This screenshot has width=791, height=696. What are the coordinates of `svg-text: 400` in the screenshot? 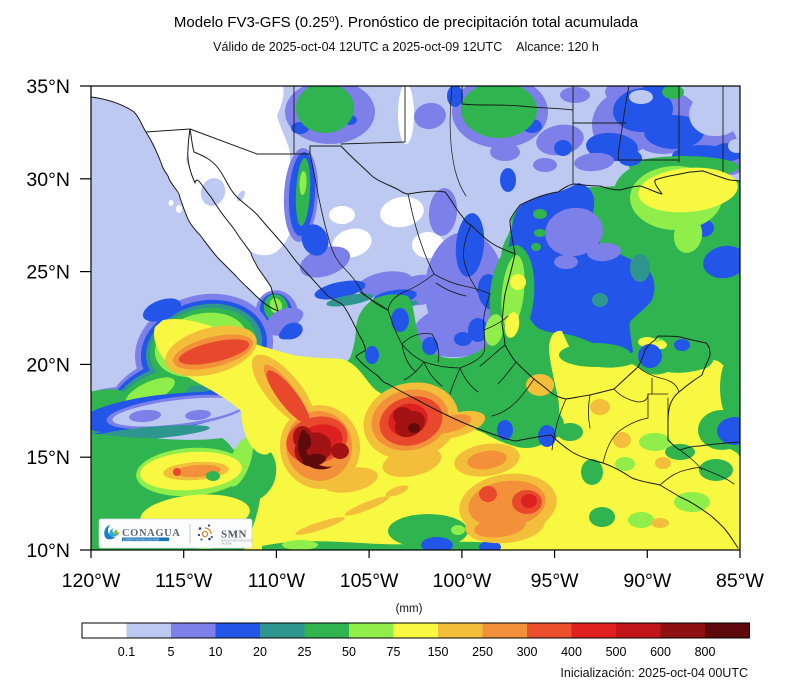 It's located at (571, 652).